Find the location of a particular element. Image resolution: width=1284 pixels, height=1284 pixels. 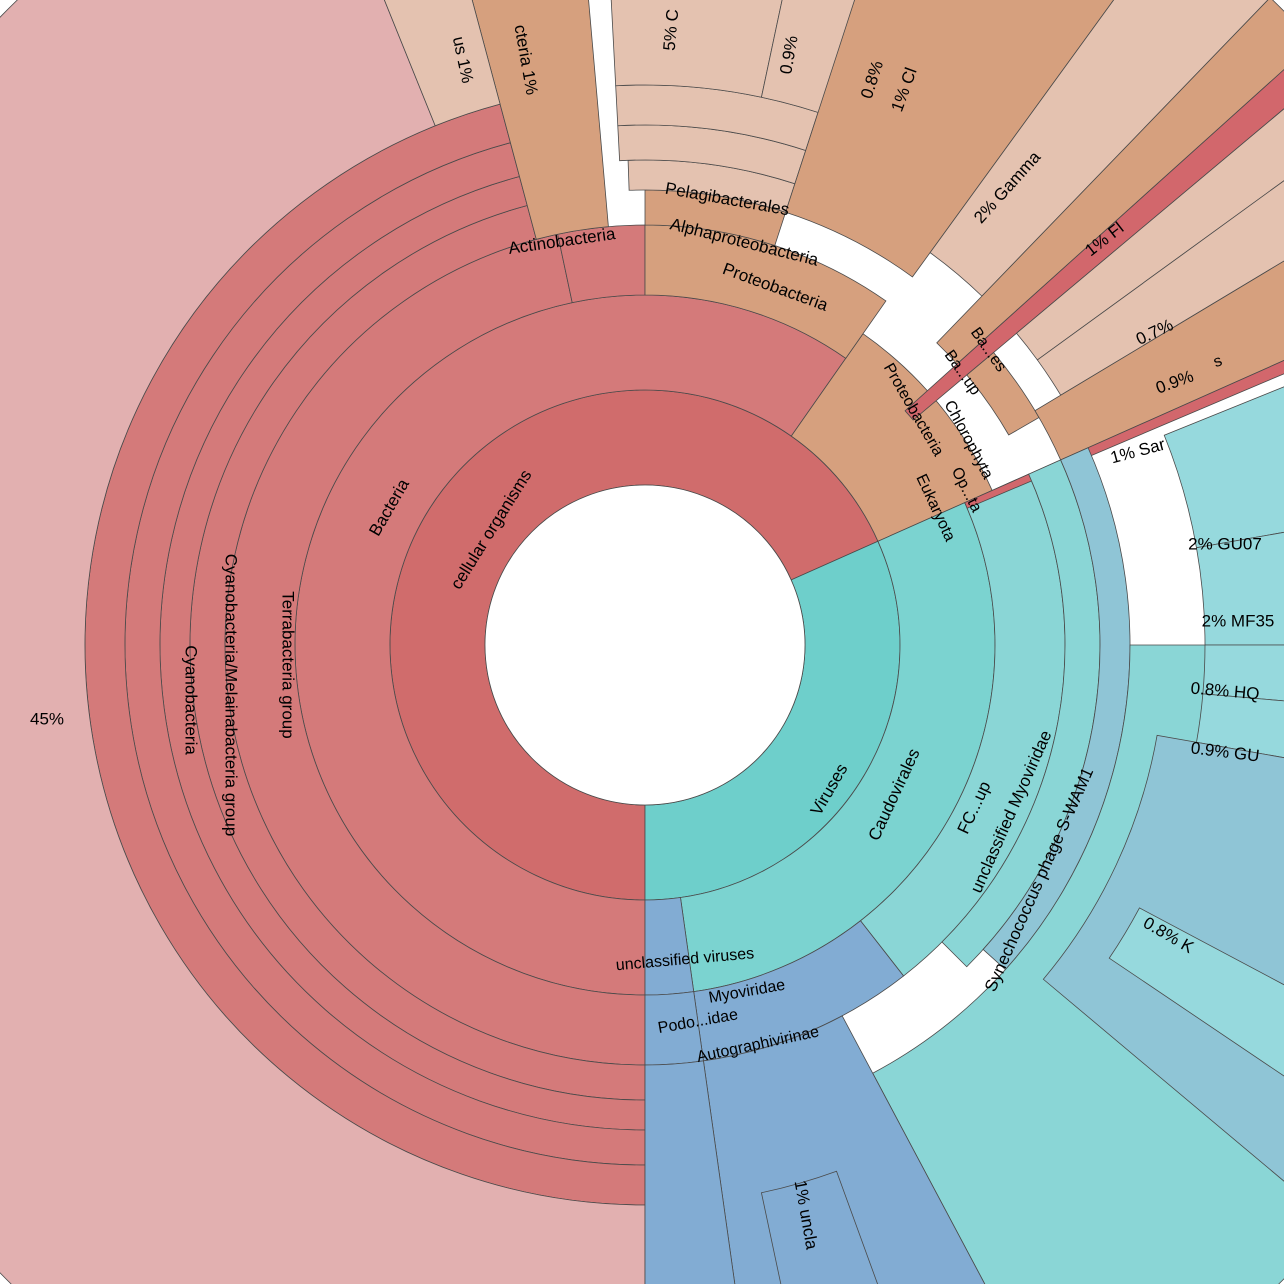

segment-c-5pct is located at coordinates (715, 49).